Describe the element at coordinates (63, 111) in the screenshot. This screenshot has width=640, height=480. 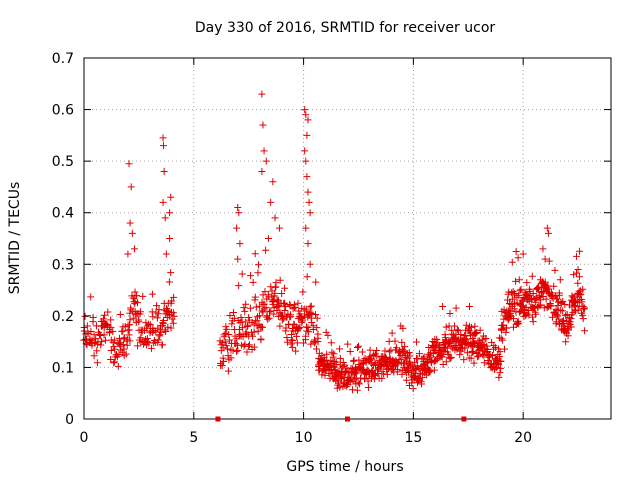
I see `y-tick-label: 0.6` at that location.